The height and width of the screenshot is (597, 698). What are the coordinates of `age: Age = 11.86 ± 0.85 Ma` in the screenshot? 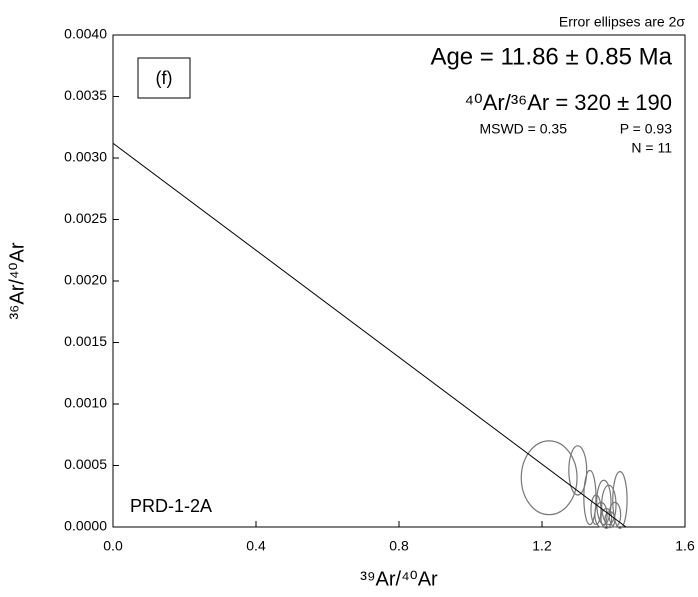 It's located at (551, 56).